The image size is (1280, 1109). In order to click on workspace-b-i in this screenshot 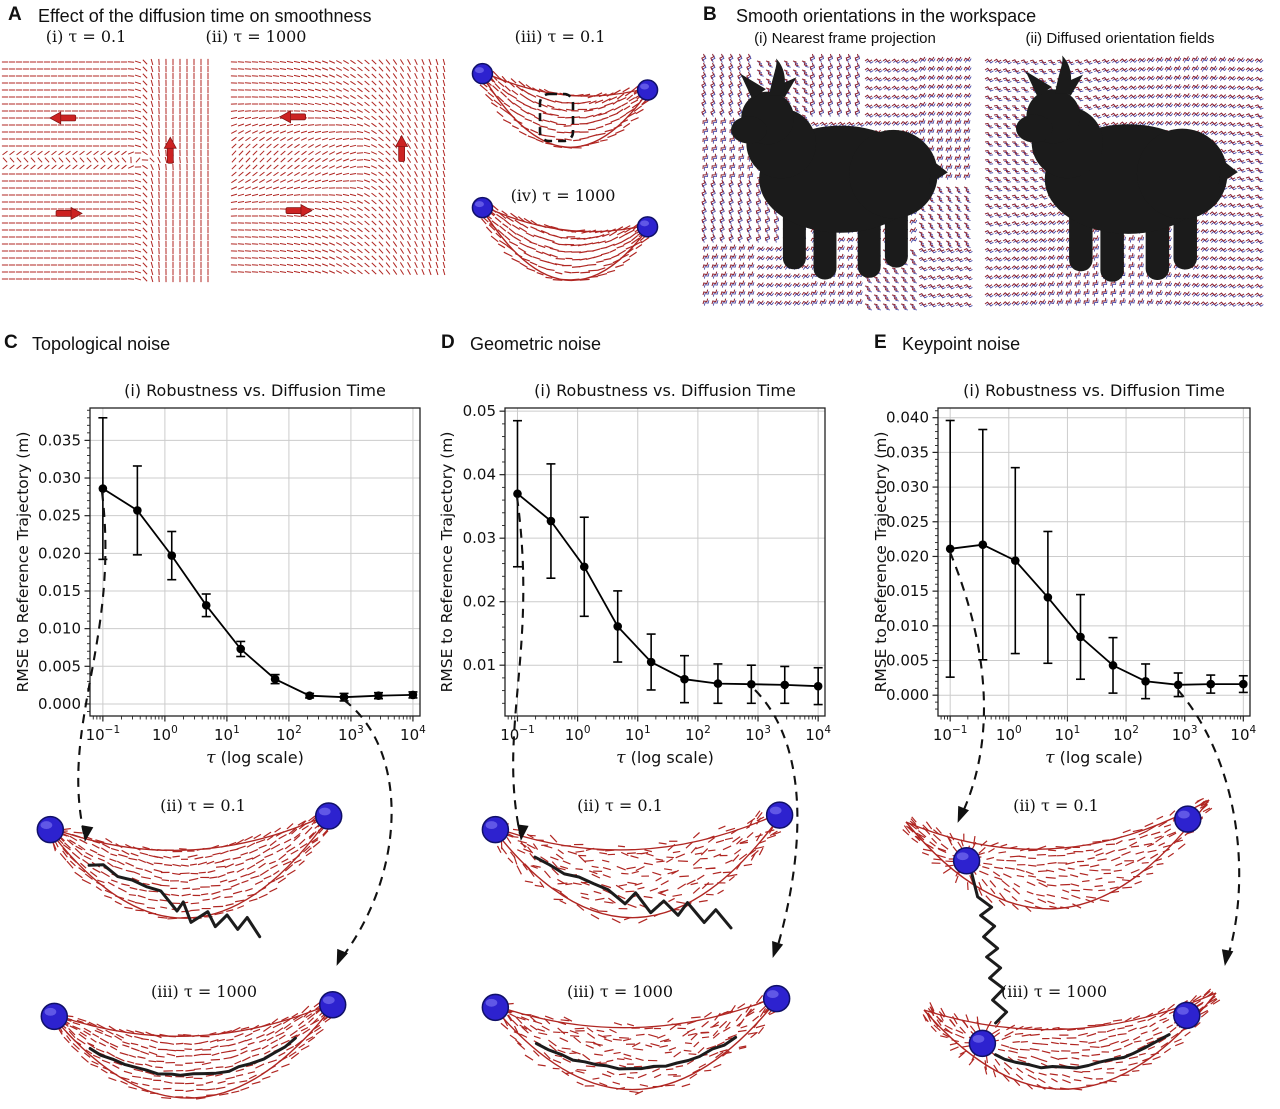, I will do `click(837, 182)`.